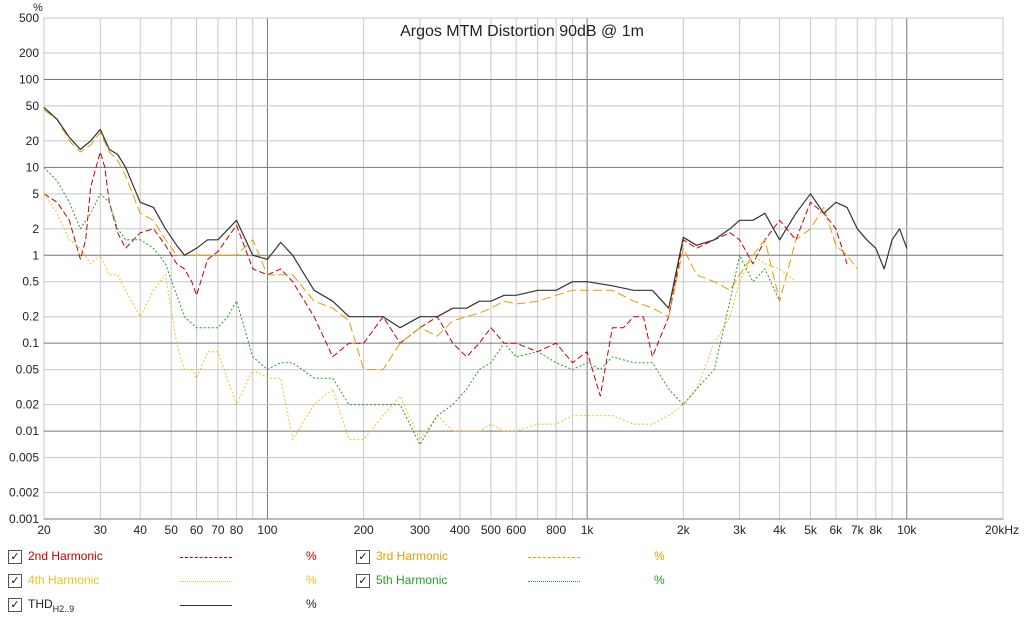  I want to click on y-tick-label: 0.05, so click(28, 370).